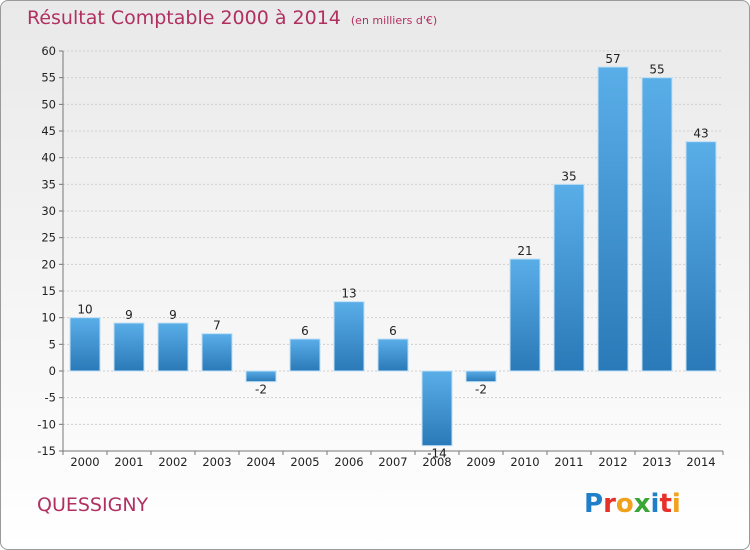  What do you see at coordinates (217, 326) in the screenshot?
I see `data-label-2003: 7` at bounding box center [217, 326].